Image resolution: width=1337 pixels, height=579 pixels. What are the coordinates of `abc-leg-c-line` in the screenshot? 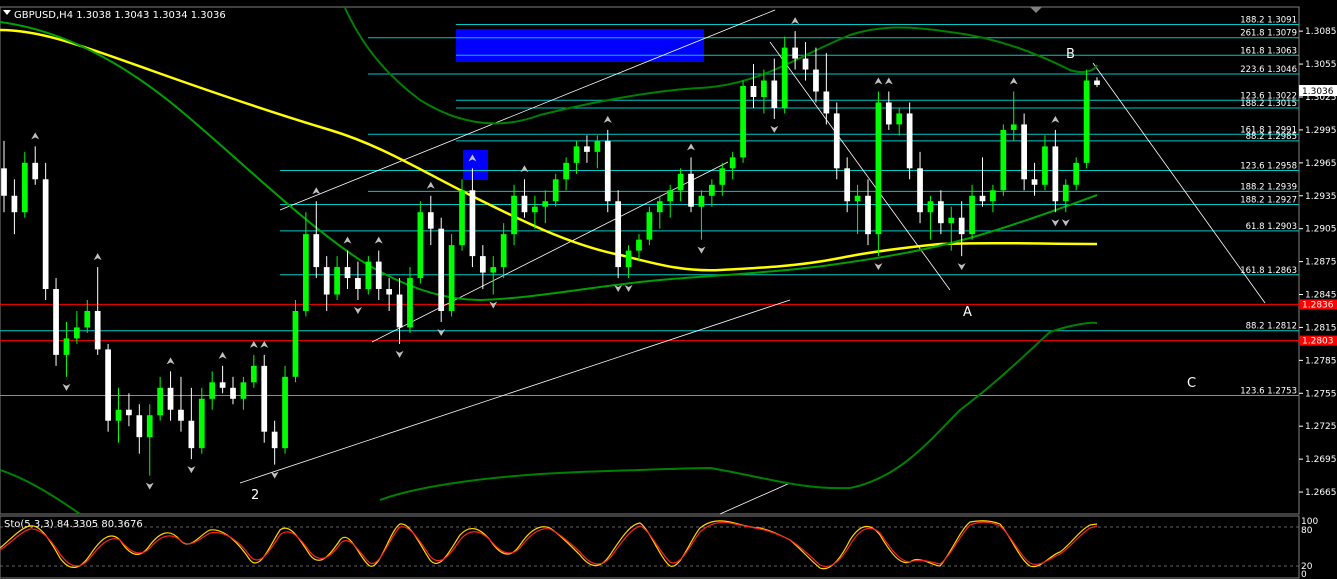 It's located at (1179, 183).